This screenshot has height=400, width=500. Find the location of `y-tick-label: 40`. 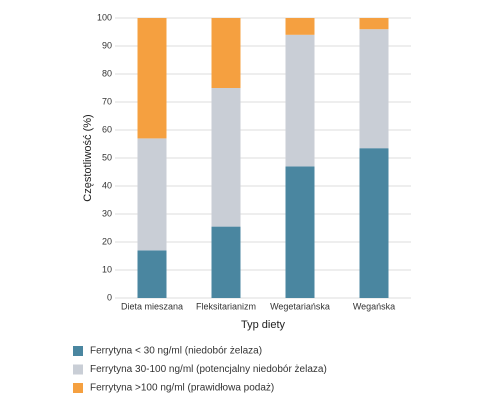

y-tick-label: 40 is located at coordinates (107, 185).